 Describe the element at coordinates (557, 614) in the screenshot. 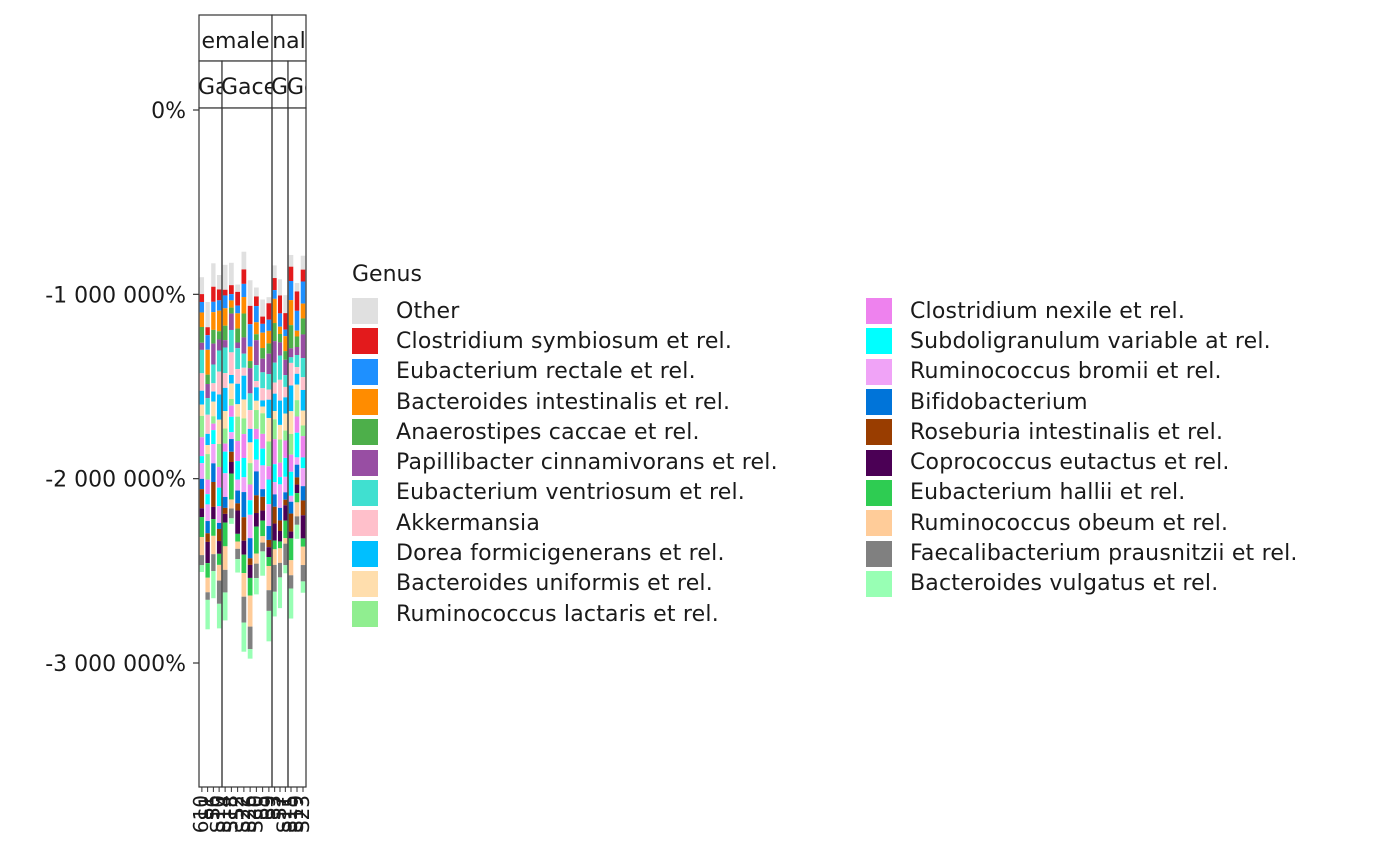

I see `legend-label: Ruminococcus lactaris et rel.` at that location.